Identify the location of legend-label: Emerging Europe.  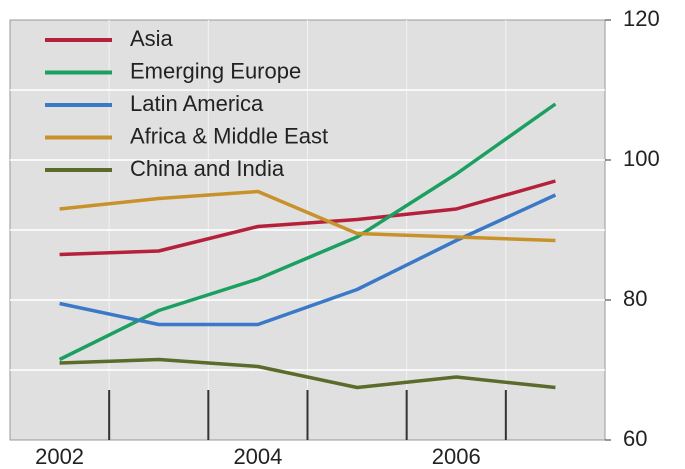
(215, 70).